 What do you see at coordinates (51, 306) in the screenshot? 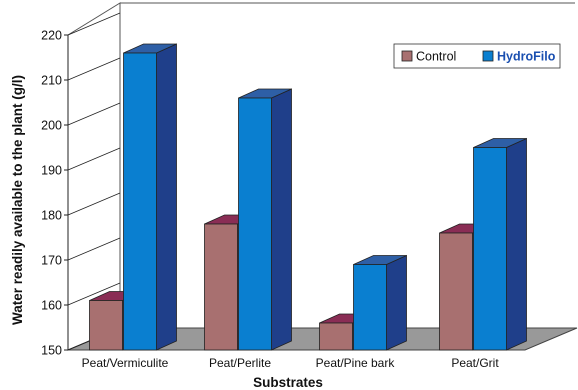
I see `y-tick-label: 160` at bounding box center [51, 306].